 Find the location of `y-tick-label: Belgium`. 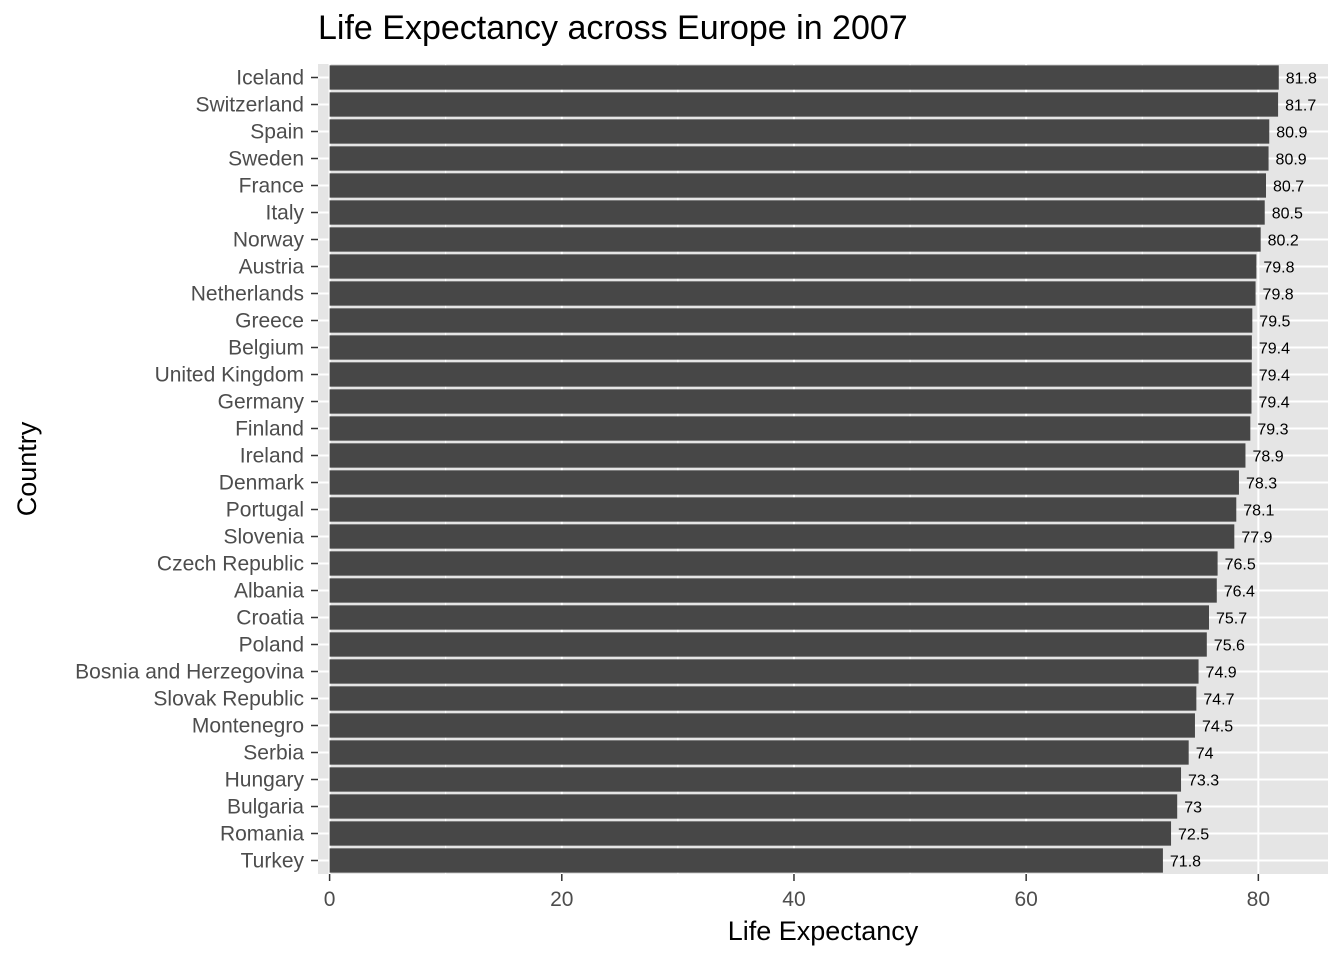

y-tick-label: Belgium is located at coordinates (266, 348).